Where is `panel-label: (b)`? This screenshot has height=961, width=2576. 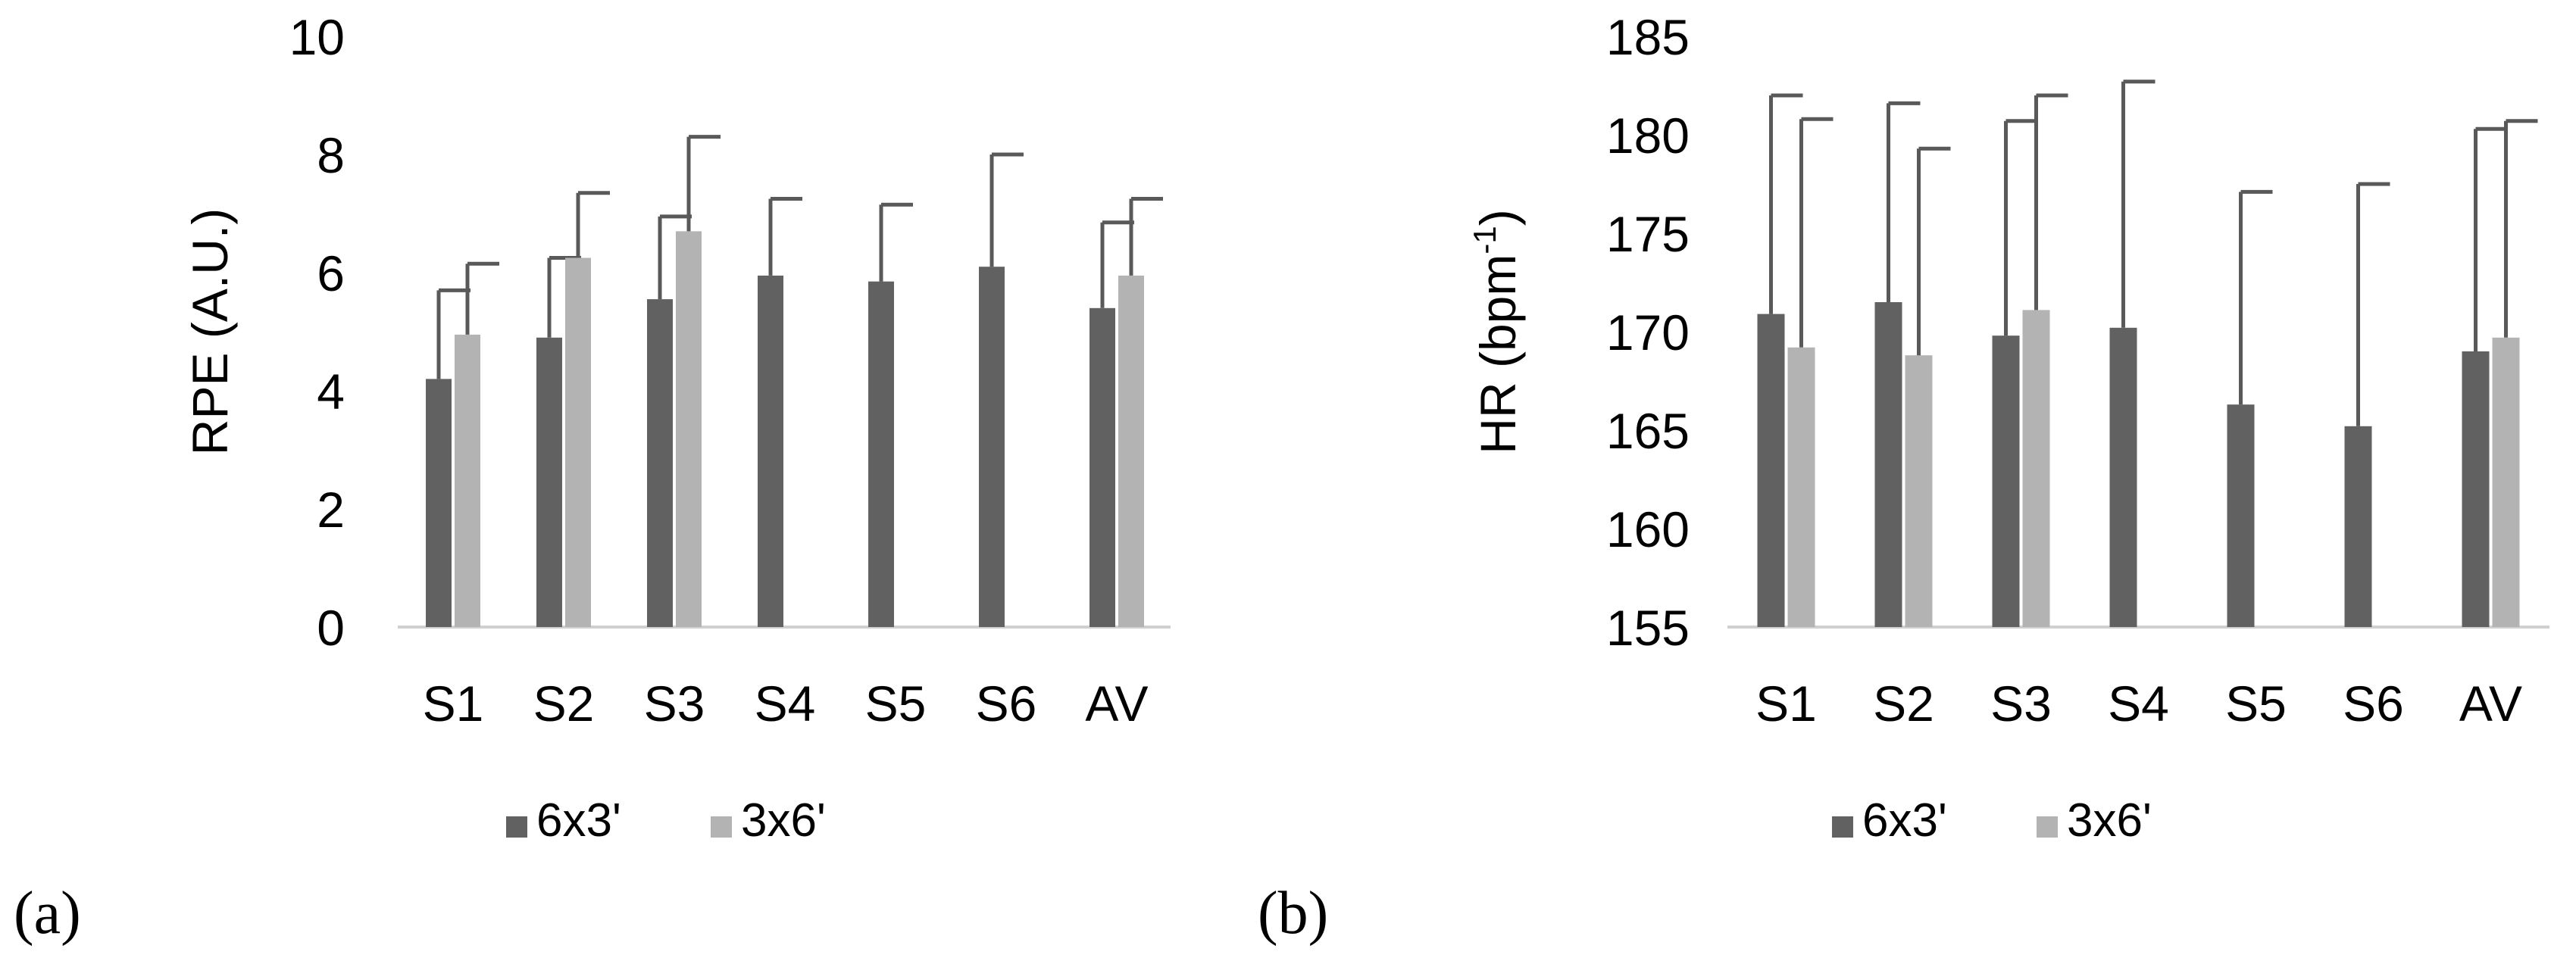 panel-label: (b) is located at coordinates (1293, 913).